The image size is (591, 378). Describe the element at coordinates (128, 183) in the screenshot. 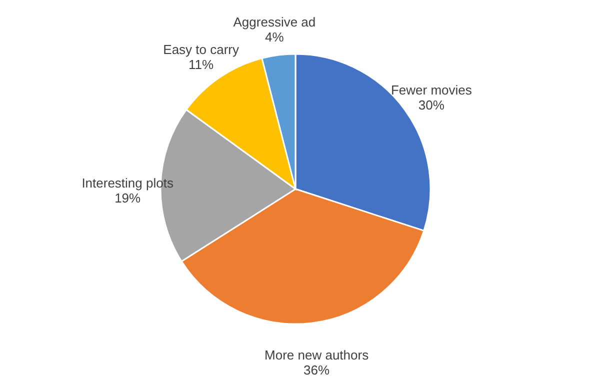

I see `slice-label: Interesting plots` at that location.